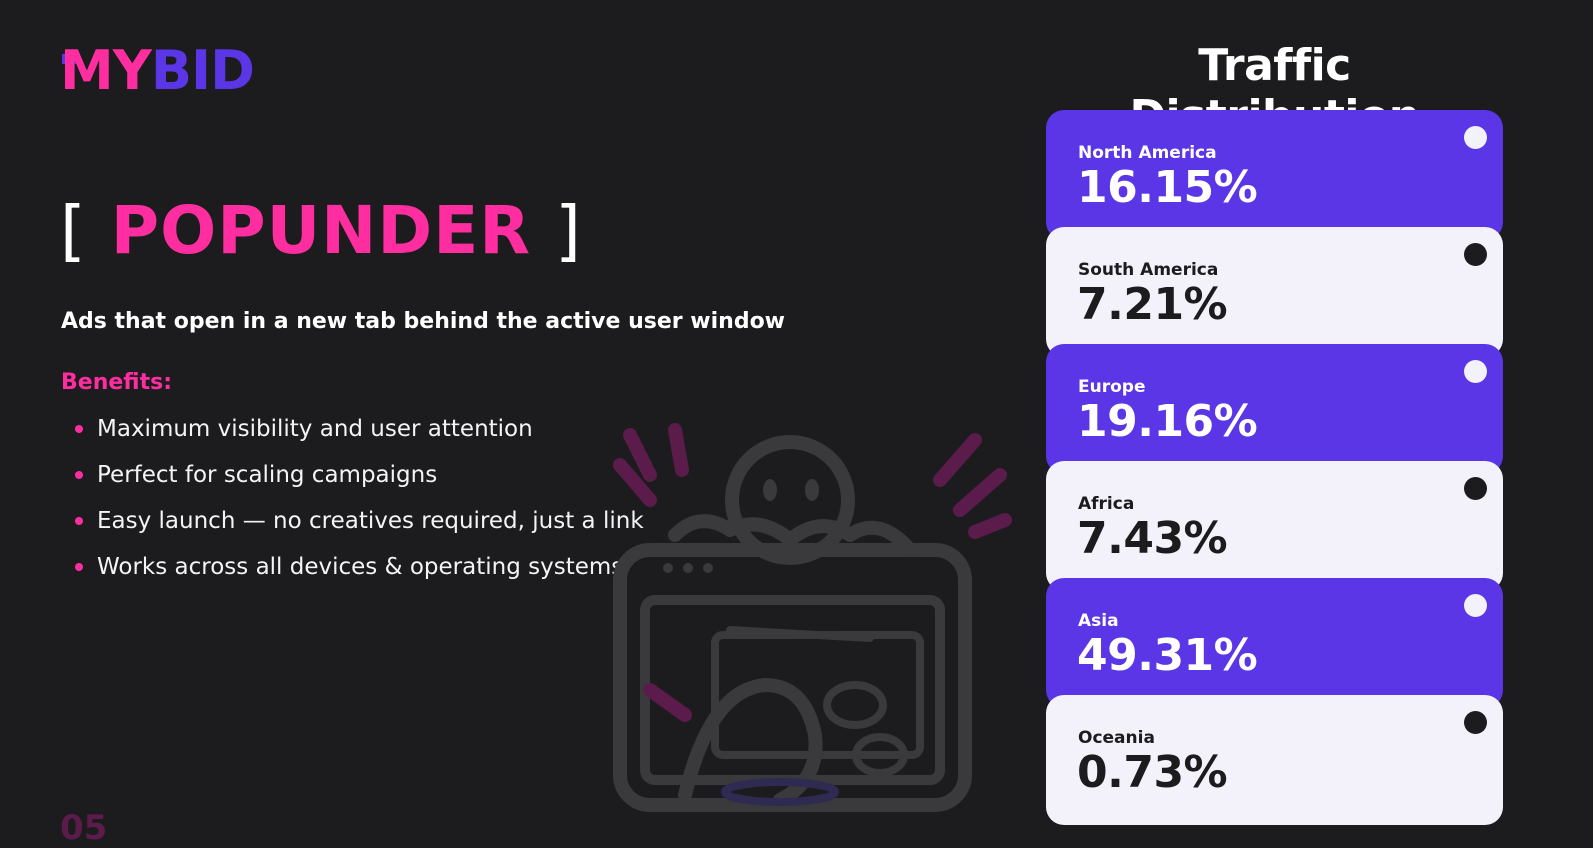 Image resolution: width=1593 pixels, height=848 pixels. What do you see at coordinates (1106, 504) in the screenshot?
I see `region-name: Africa` at bounding box center [1106, 504].